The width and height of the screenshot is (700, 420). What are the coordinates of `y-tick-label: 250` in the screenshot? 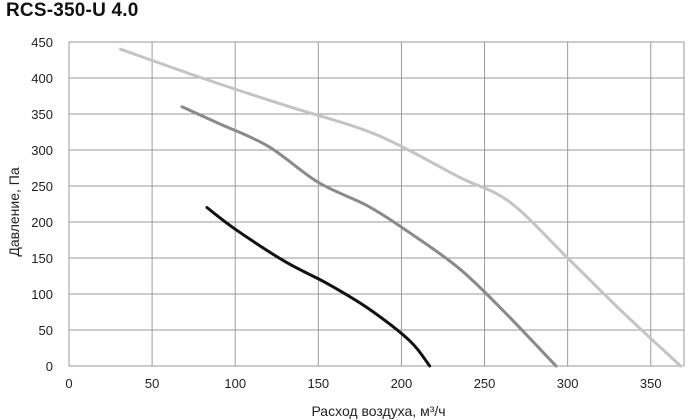 It's located at (42, 186).